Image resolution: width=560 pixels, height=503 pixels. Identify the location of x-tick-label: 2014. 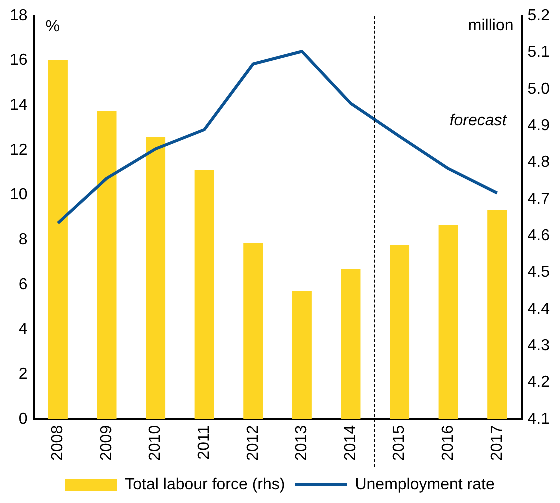
(351, 443).